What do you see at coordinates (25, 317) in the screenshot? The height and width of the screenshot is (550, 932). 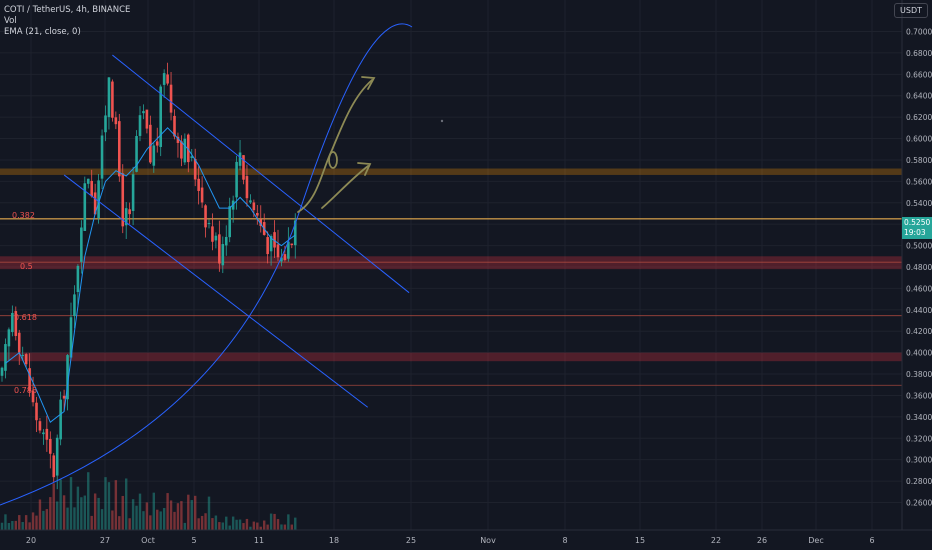 I see `fib-label-0618: 0.618` at bounding box center [25, 317].